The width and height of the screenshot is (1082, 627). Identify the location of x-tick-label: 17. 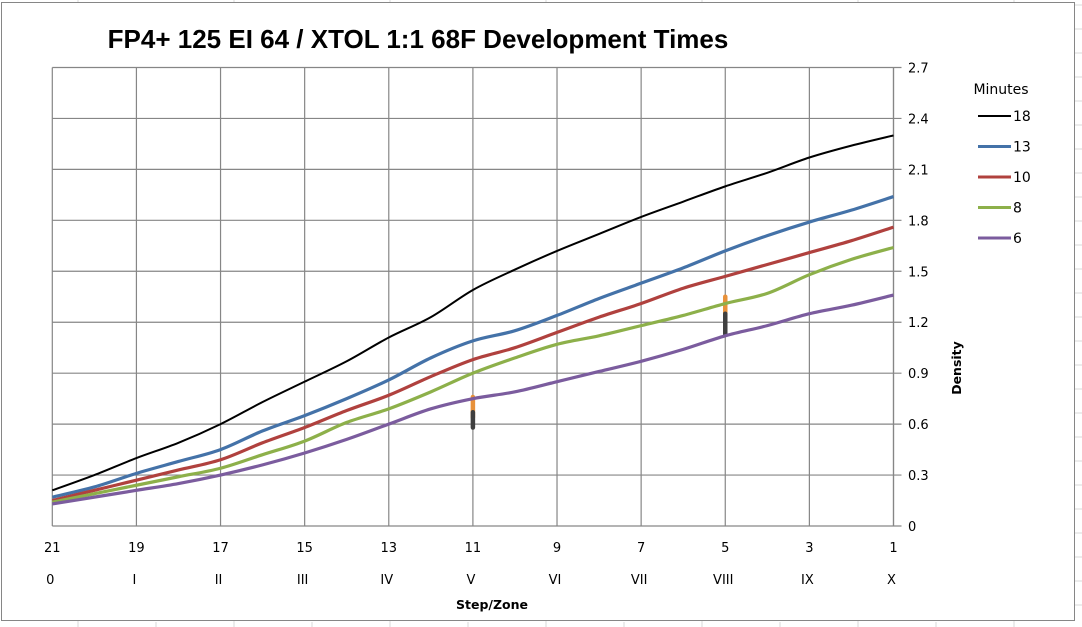
(220, 548).